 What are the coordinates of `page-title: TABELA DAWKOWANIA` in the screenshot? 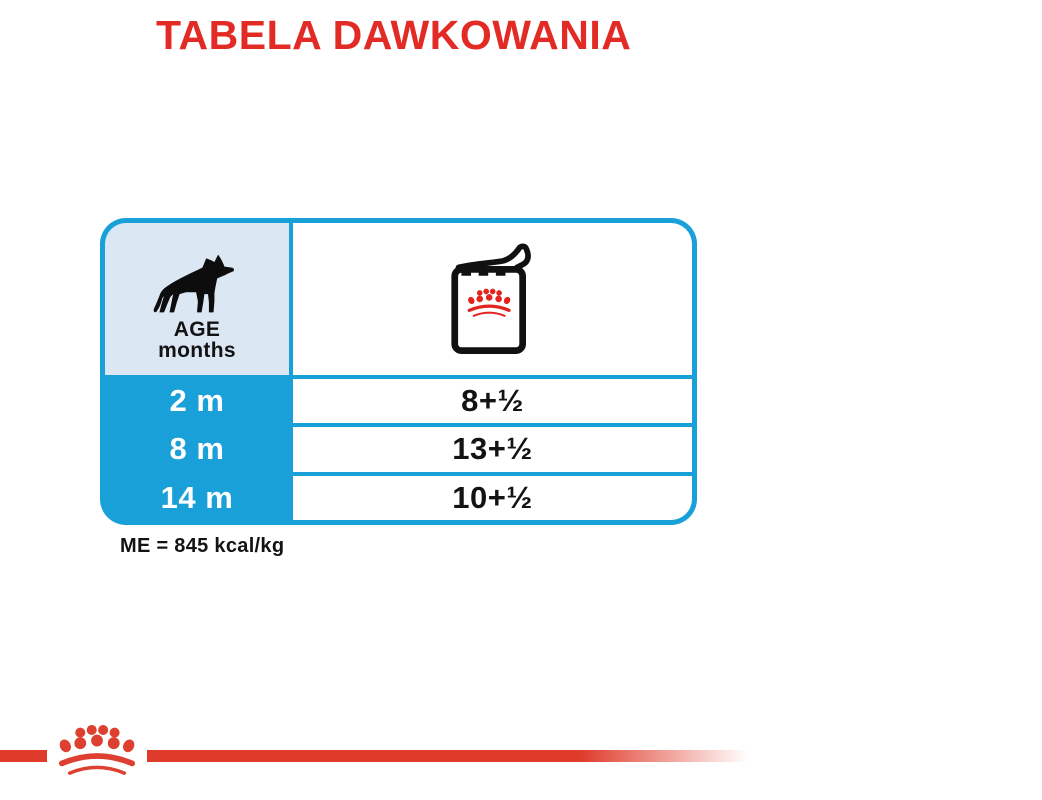 It's located at (394, 35).